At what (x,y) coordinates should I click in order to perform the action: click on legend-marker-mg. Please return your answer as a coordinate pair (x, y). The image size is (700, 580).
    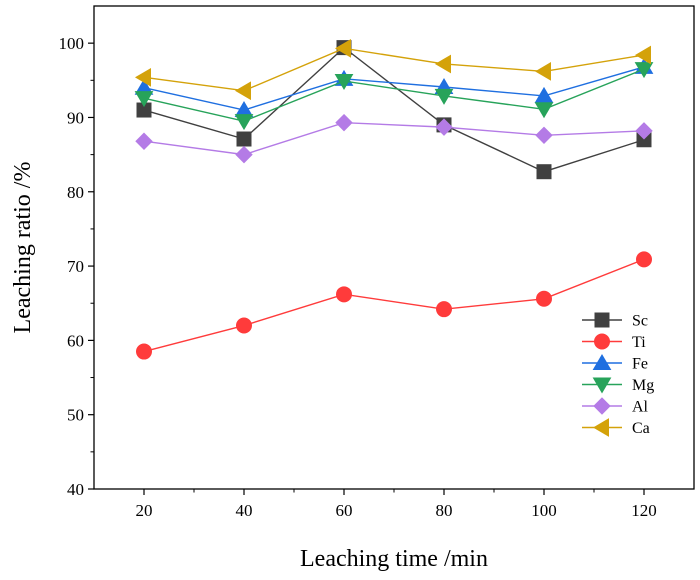
    Looking at the image, I should click on (602, 385).